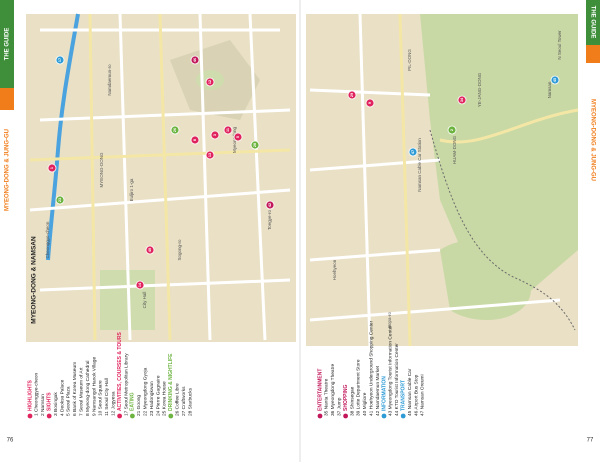 This screenshot has height=462, width=600. What do you see at coordinates (590, 441) in the screenshot?
I see `page-number: 77` at bounding box center [590, 441].